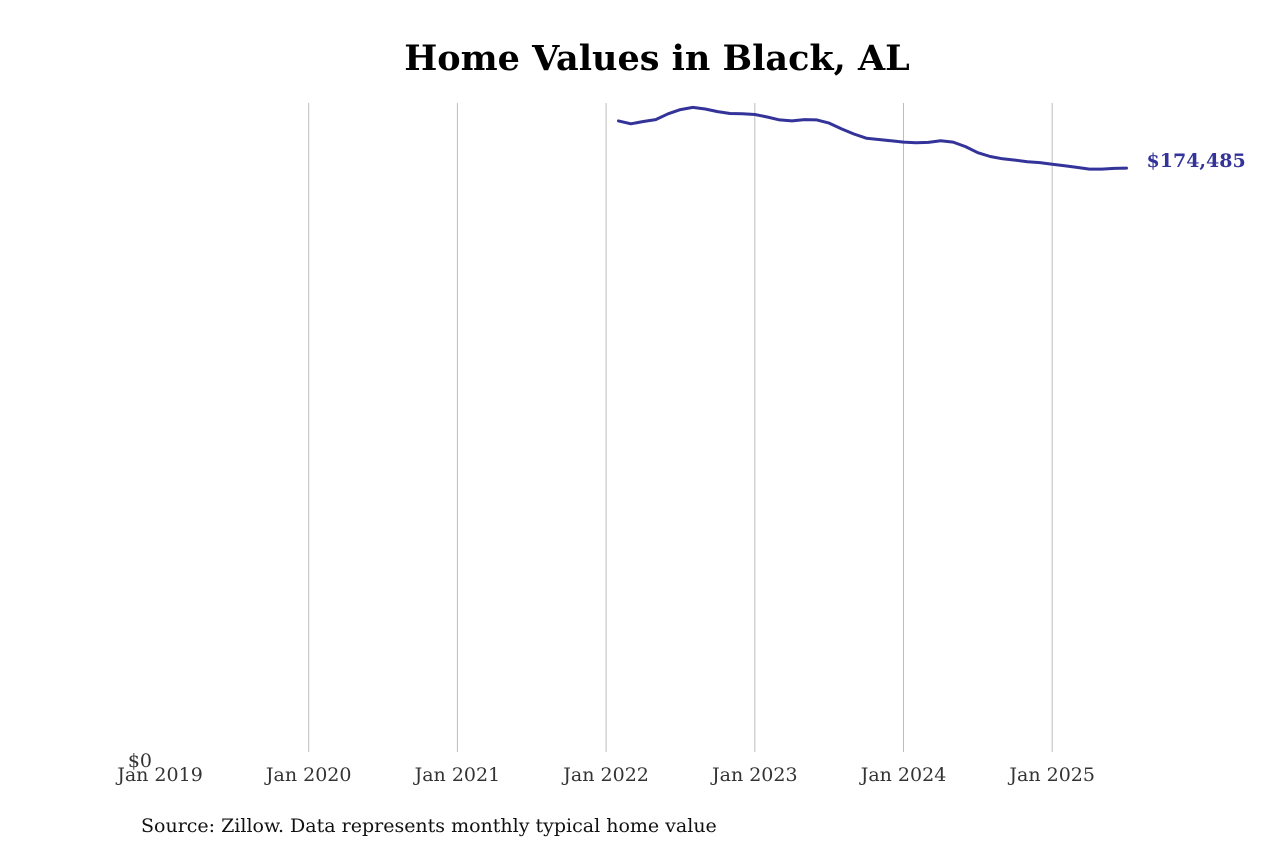 Image resolution: width=1280 pixels, height=853 pixels. What do you see at coordinates (903, 775) in the screenshot?
I see `x-tick-label: Jan 2024` at bounding box center [903, 775].